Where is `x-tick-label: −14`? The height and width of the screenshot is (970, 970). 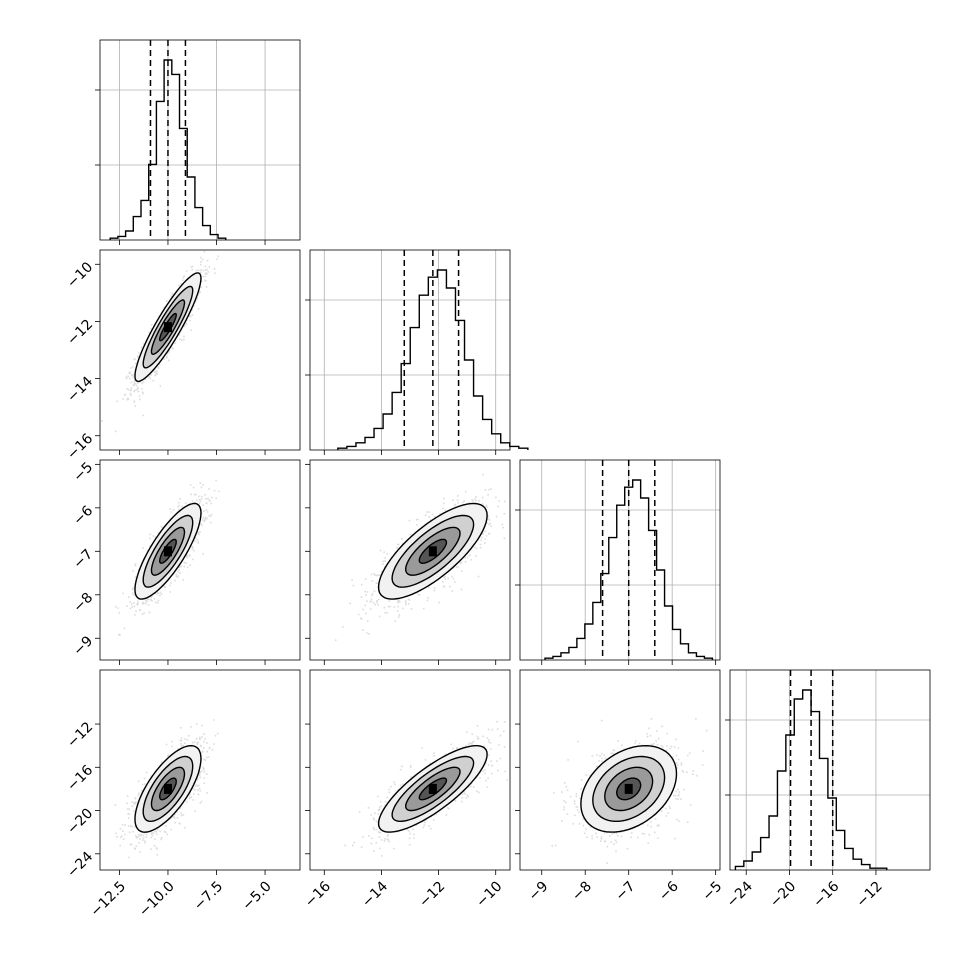
x-tick-label: −14 is located at coordinates (375, 894).